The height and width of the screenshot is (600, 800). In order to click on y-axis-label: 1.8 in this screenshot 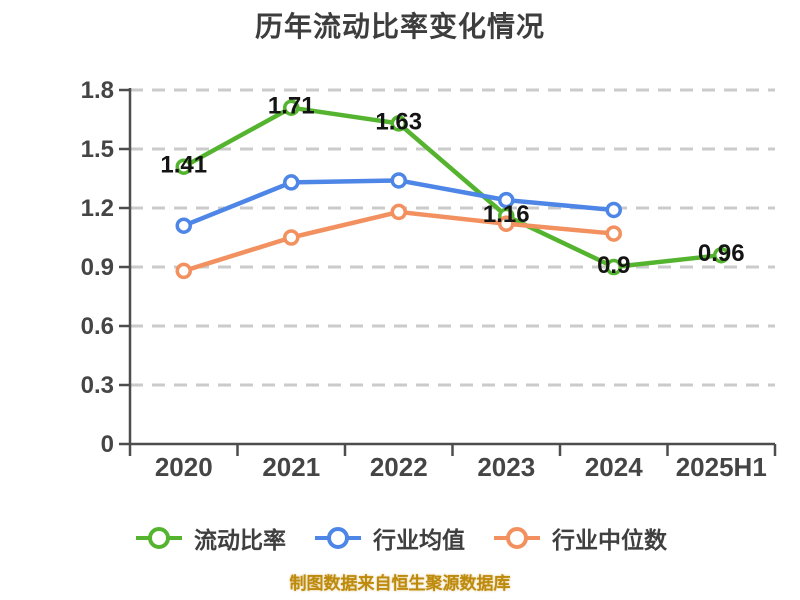, I will do `click(97, 90)`.